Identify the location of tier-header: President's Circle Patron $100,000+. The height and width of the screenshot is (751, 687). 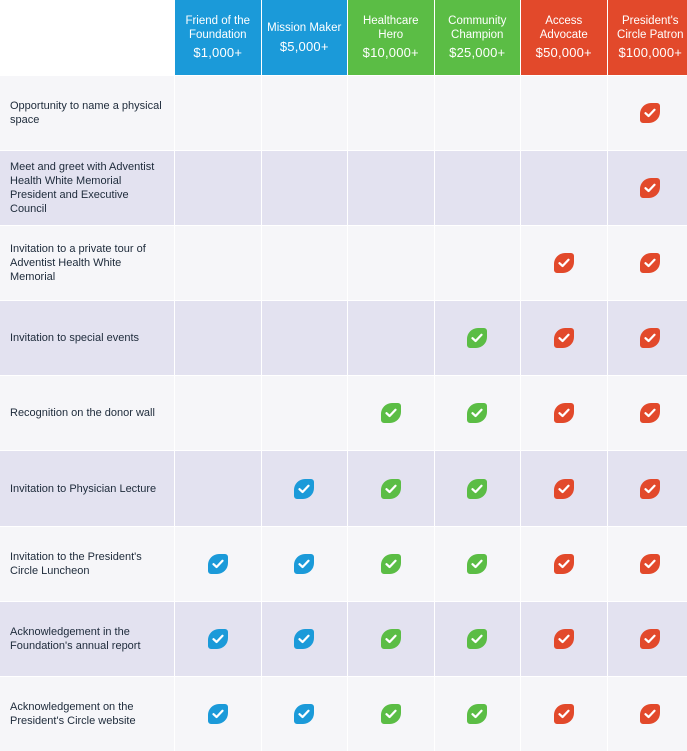
(647, 37).